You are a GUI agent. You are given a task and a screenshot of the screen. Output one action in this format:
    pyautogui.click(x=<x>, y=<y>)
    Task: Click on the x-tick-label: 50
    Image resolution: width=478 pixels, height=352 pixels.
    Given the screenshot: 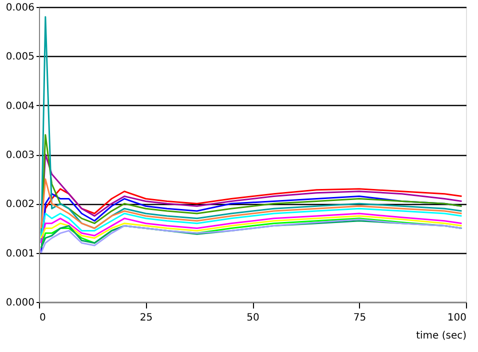 What is the action you would take?
    pyautogui.click(x=253, y=318)
    